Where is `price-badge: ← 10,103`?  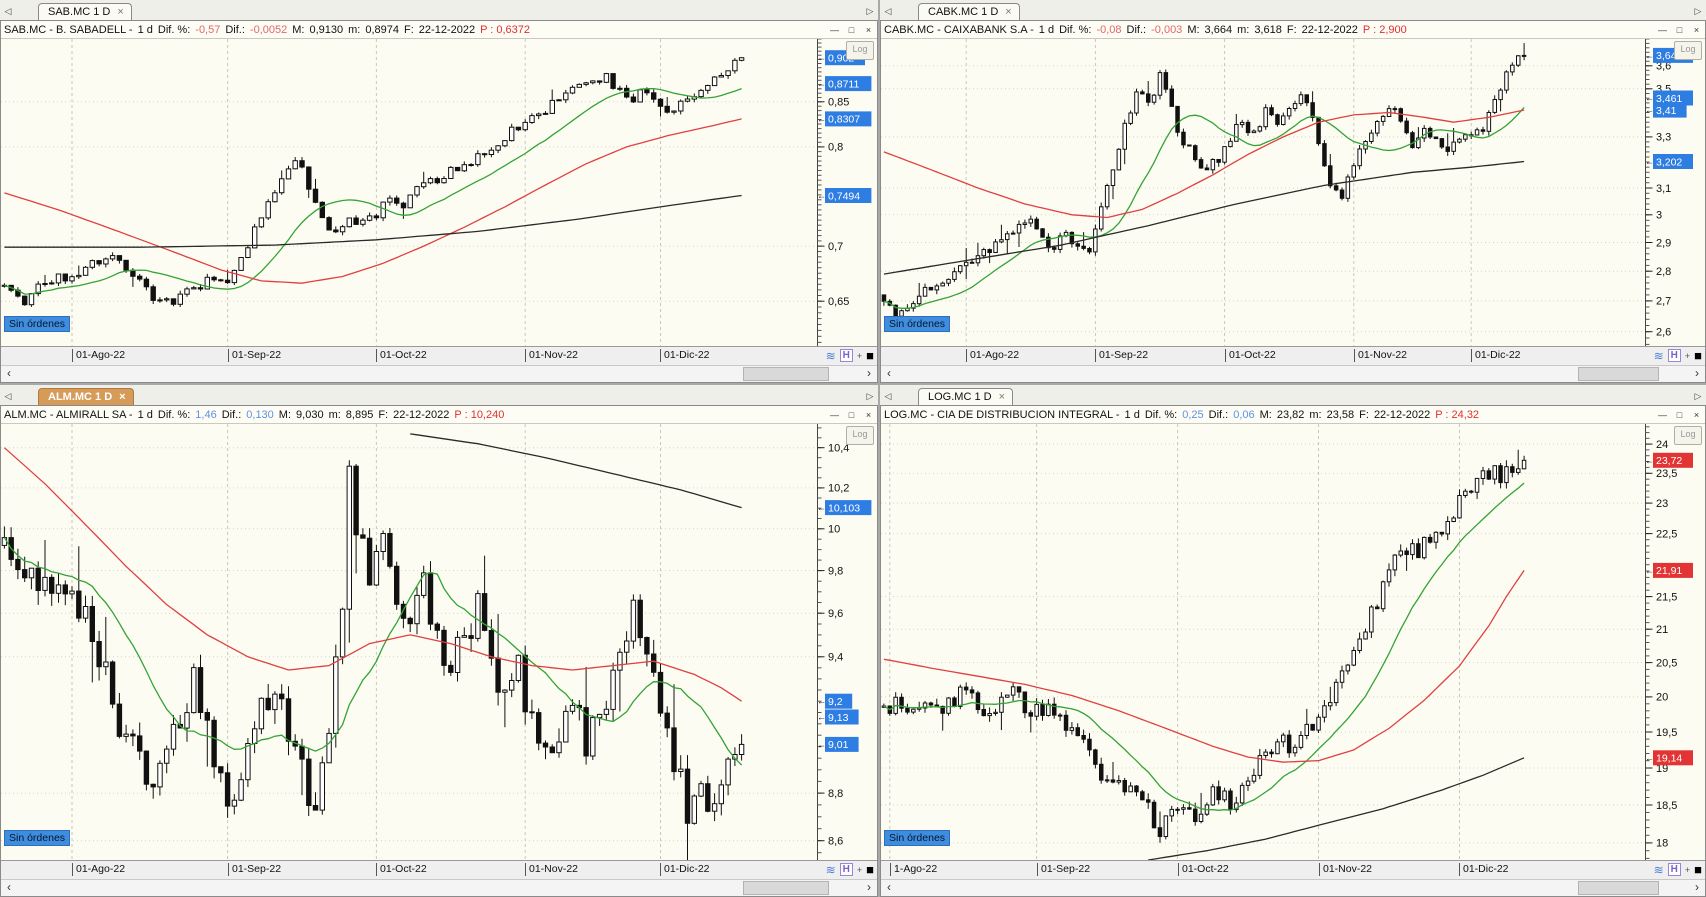 price-badge: ← 10,103 is located at coordinates (844, 508).